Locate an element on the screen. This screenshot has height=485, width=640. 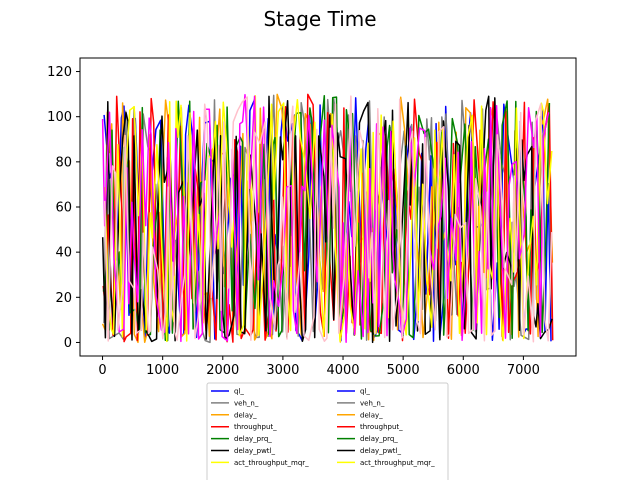
y-tick-label: 60 is located at coordinates (63, 208).